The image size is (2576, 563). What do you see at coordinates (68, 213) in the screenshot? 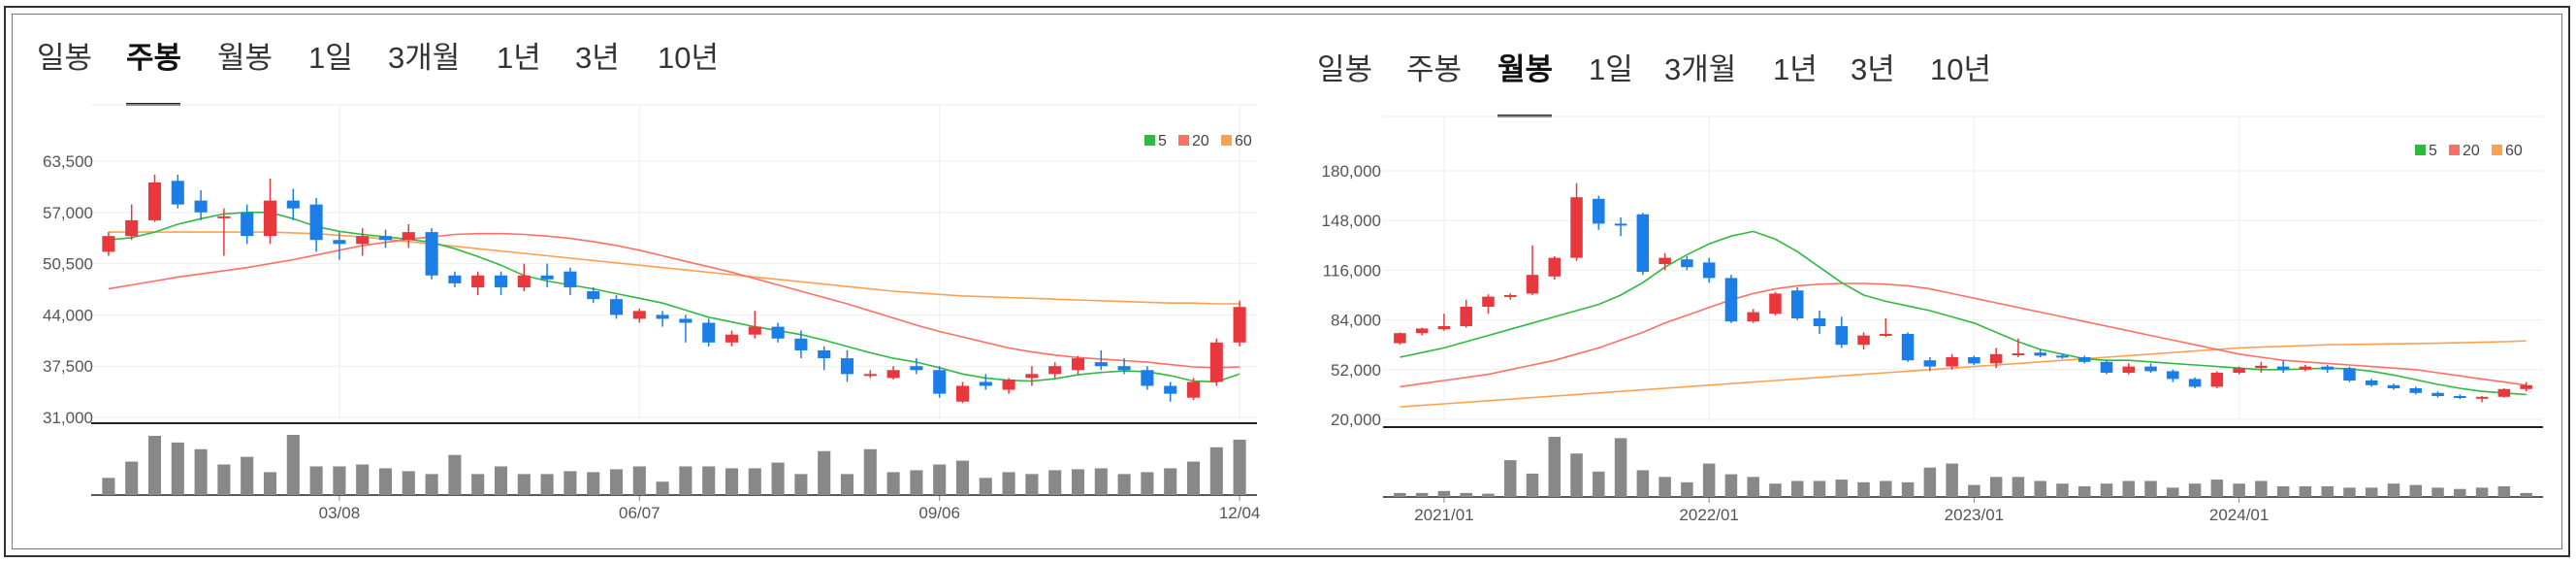
I see `y-tick-label: 57,000` at bounding box center [68, 213].